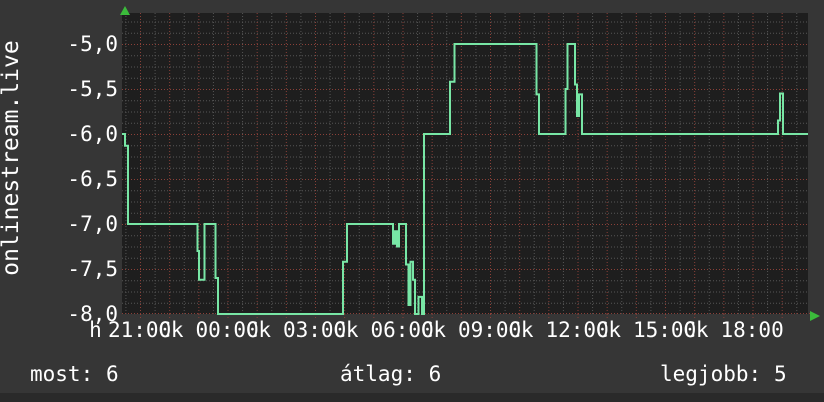 The width and height of the screenshot is (824, 402). I want to click on summary-legjobb-label: legjobb:, so click(711, 374).